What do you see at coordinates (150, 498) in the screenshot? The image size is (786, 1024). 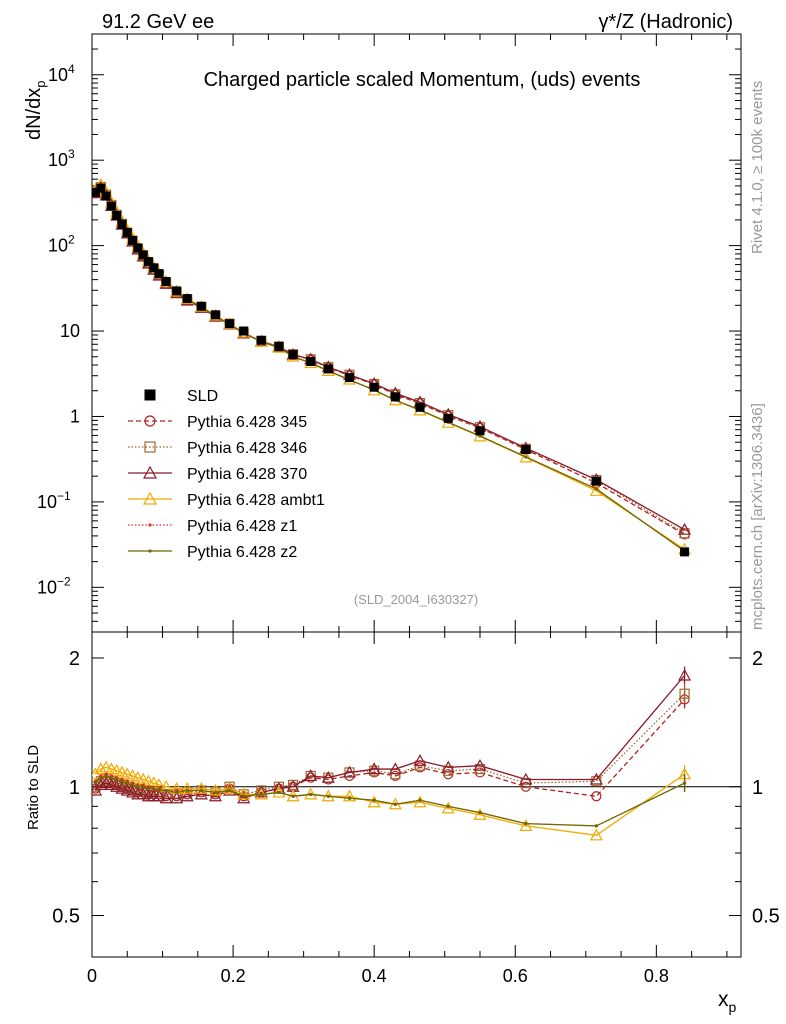 I see `legend-marker-ambt1` at bounding box center [150, 498].